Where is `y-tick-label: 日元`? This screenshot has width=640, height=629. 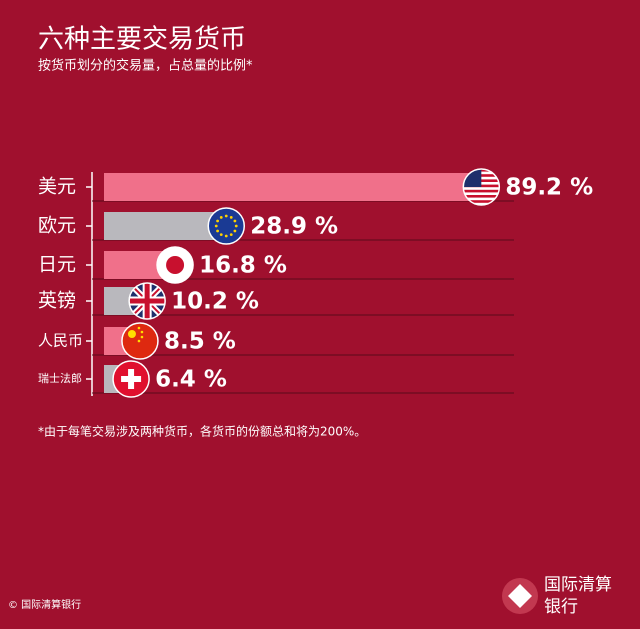 y-tick-label: 日元 is located at coordinates (57, 265).